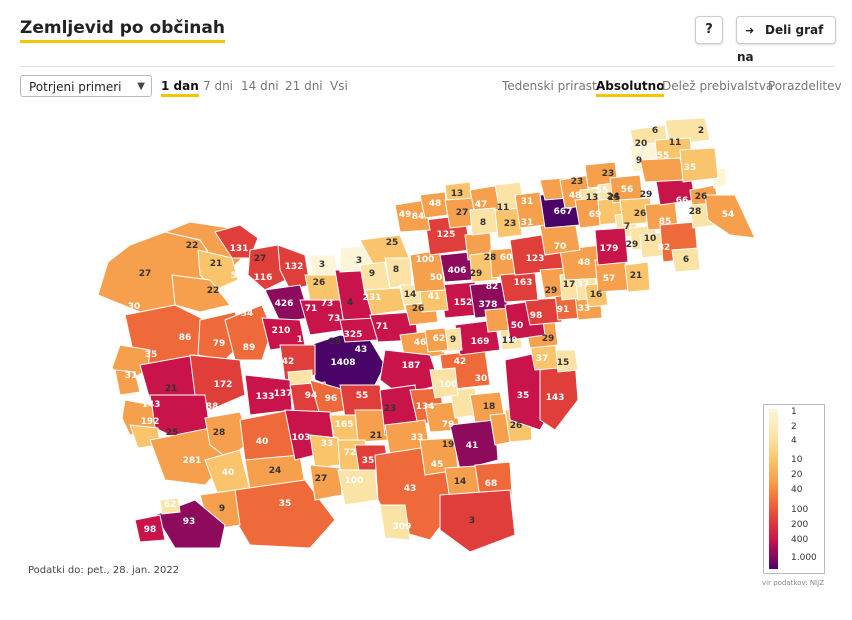 This screenshot has width=852, height=620. Describe the element at coordinates (718, 86) in the screenshot. I see `tab-delez-prebivalstva: Delež prebivalstva` at that location.